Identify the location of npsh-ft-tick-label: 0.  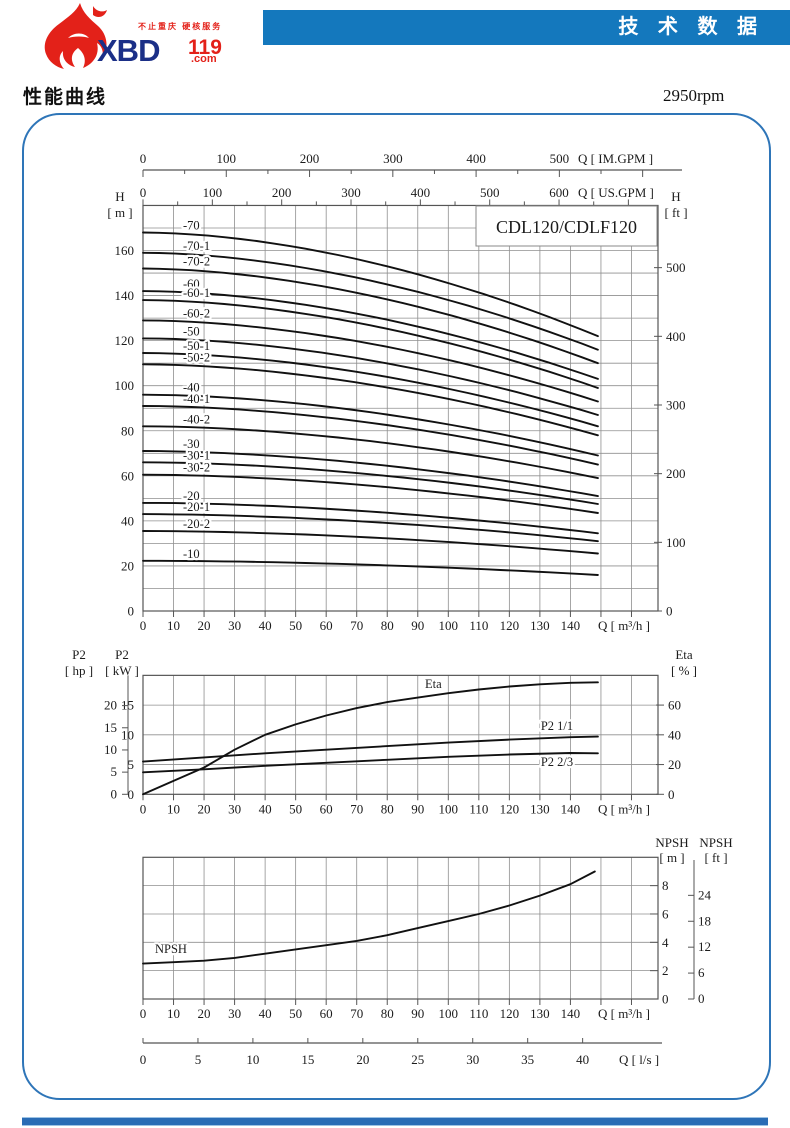
(701, 998).